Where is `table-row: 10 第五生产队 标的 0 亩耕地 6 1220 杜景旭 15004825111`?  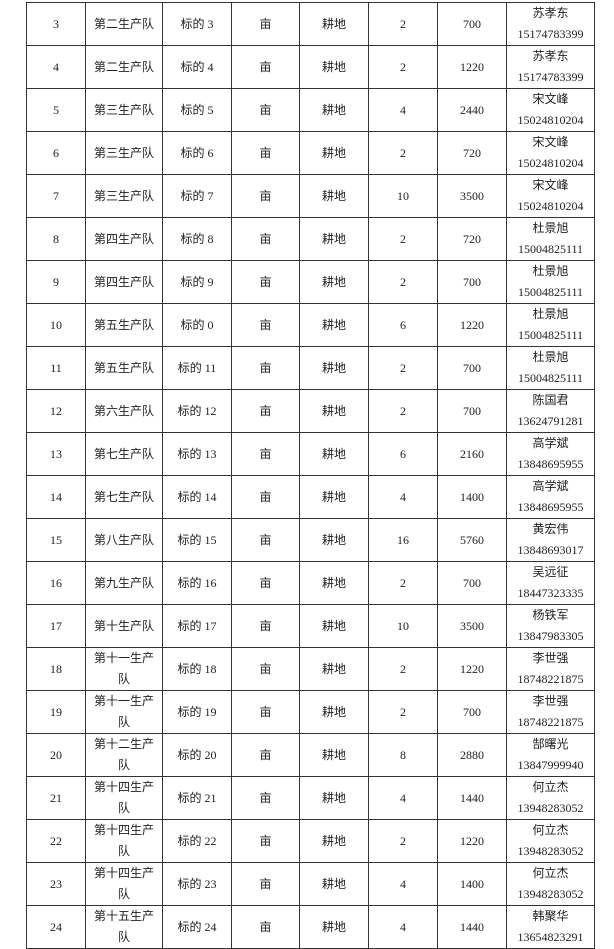
table-row: 10 第五生产队 标的 0 亩耕地 6 1220 杜景旭 15004825111 is located at coordinates (310, 325).